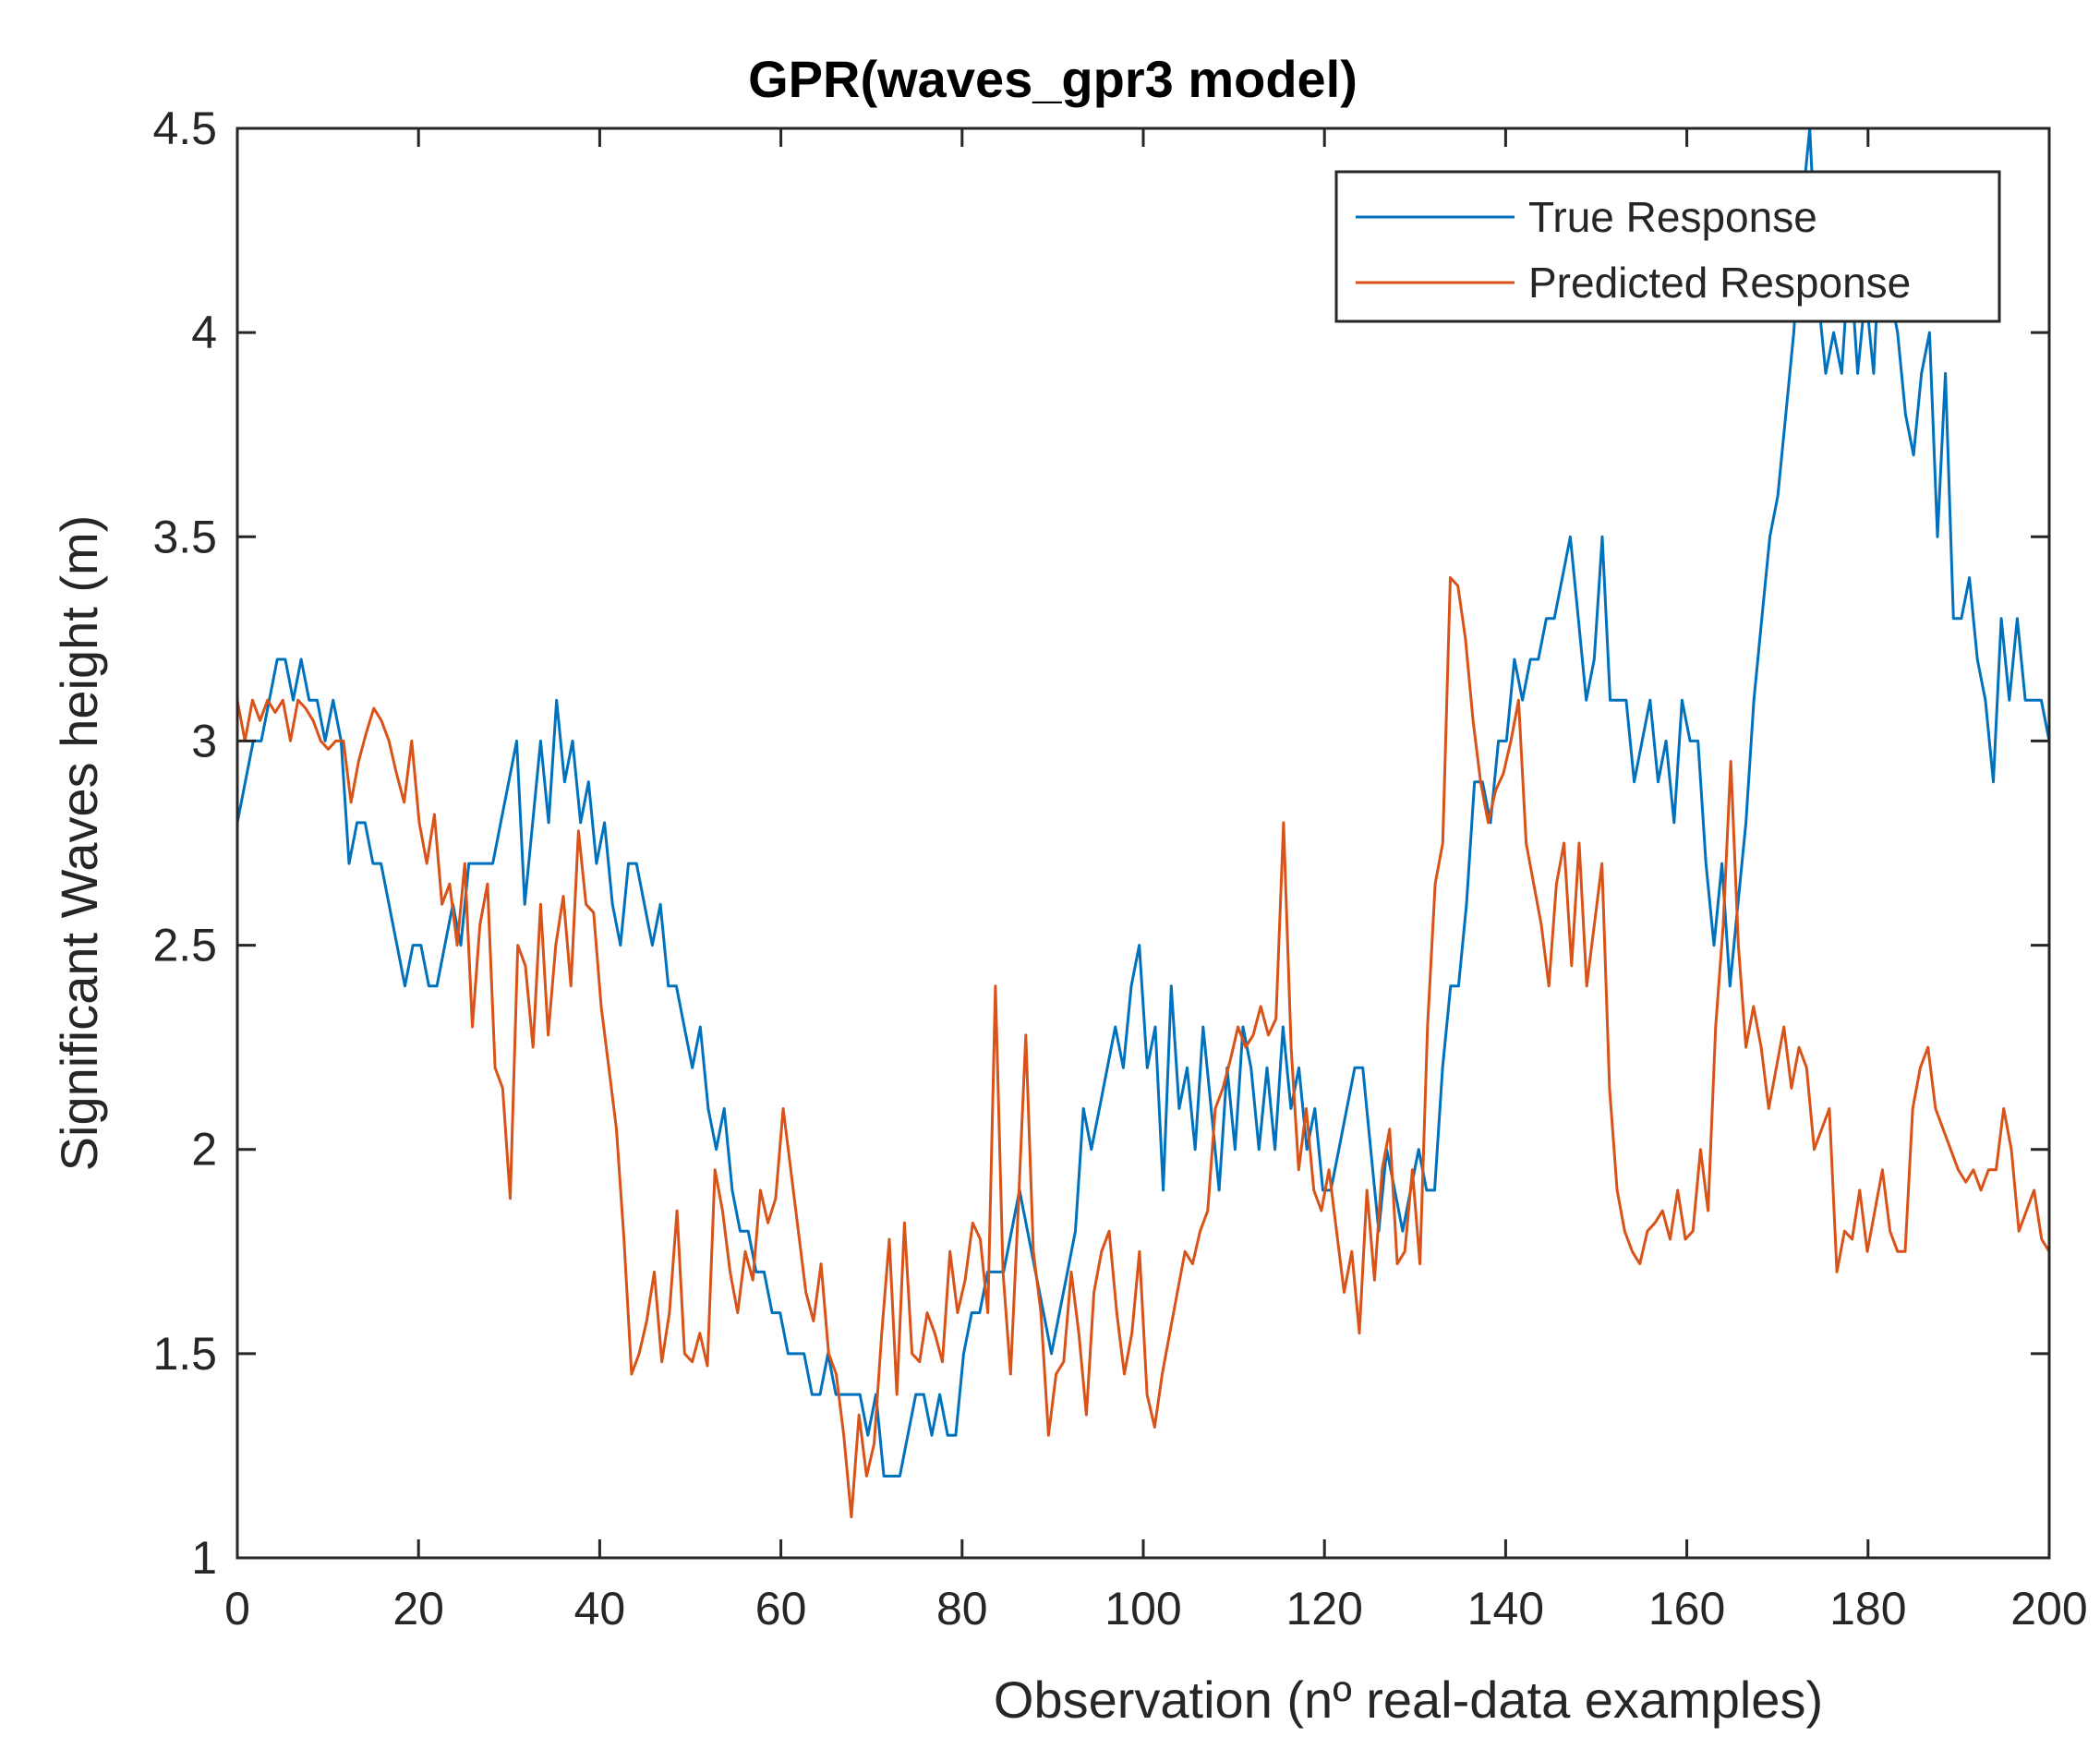 This screenshot has width=2100, height=1761. What do you see at coordinates (1409, 1700) in the screenshot?
I see `x-axis-label: Observation (nº real-data examples)` at bounding box center [1409, 1700].